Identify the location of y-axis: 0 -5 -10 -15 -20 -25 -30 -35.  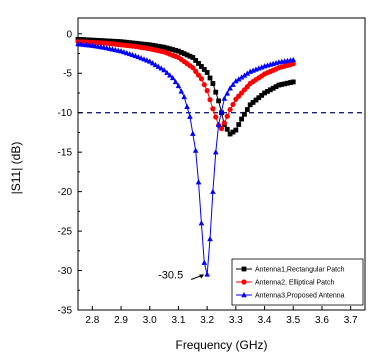
(70, 173).